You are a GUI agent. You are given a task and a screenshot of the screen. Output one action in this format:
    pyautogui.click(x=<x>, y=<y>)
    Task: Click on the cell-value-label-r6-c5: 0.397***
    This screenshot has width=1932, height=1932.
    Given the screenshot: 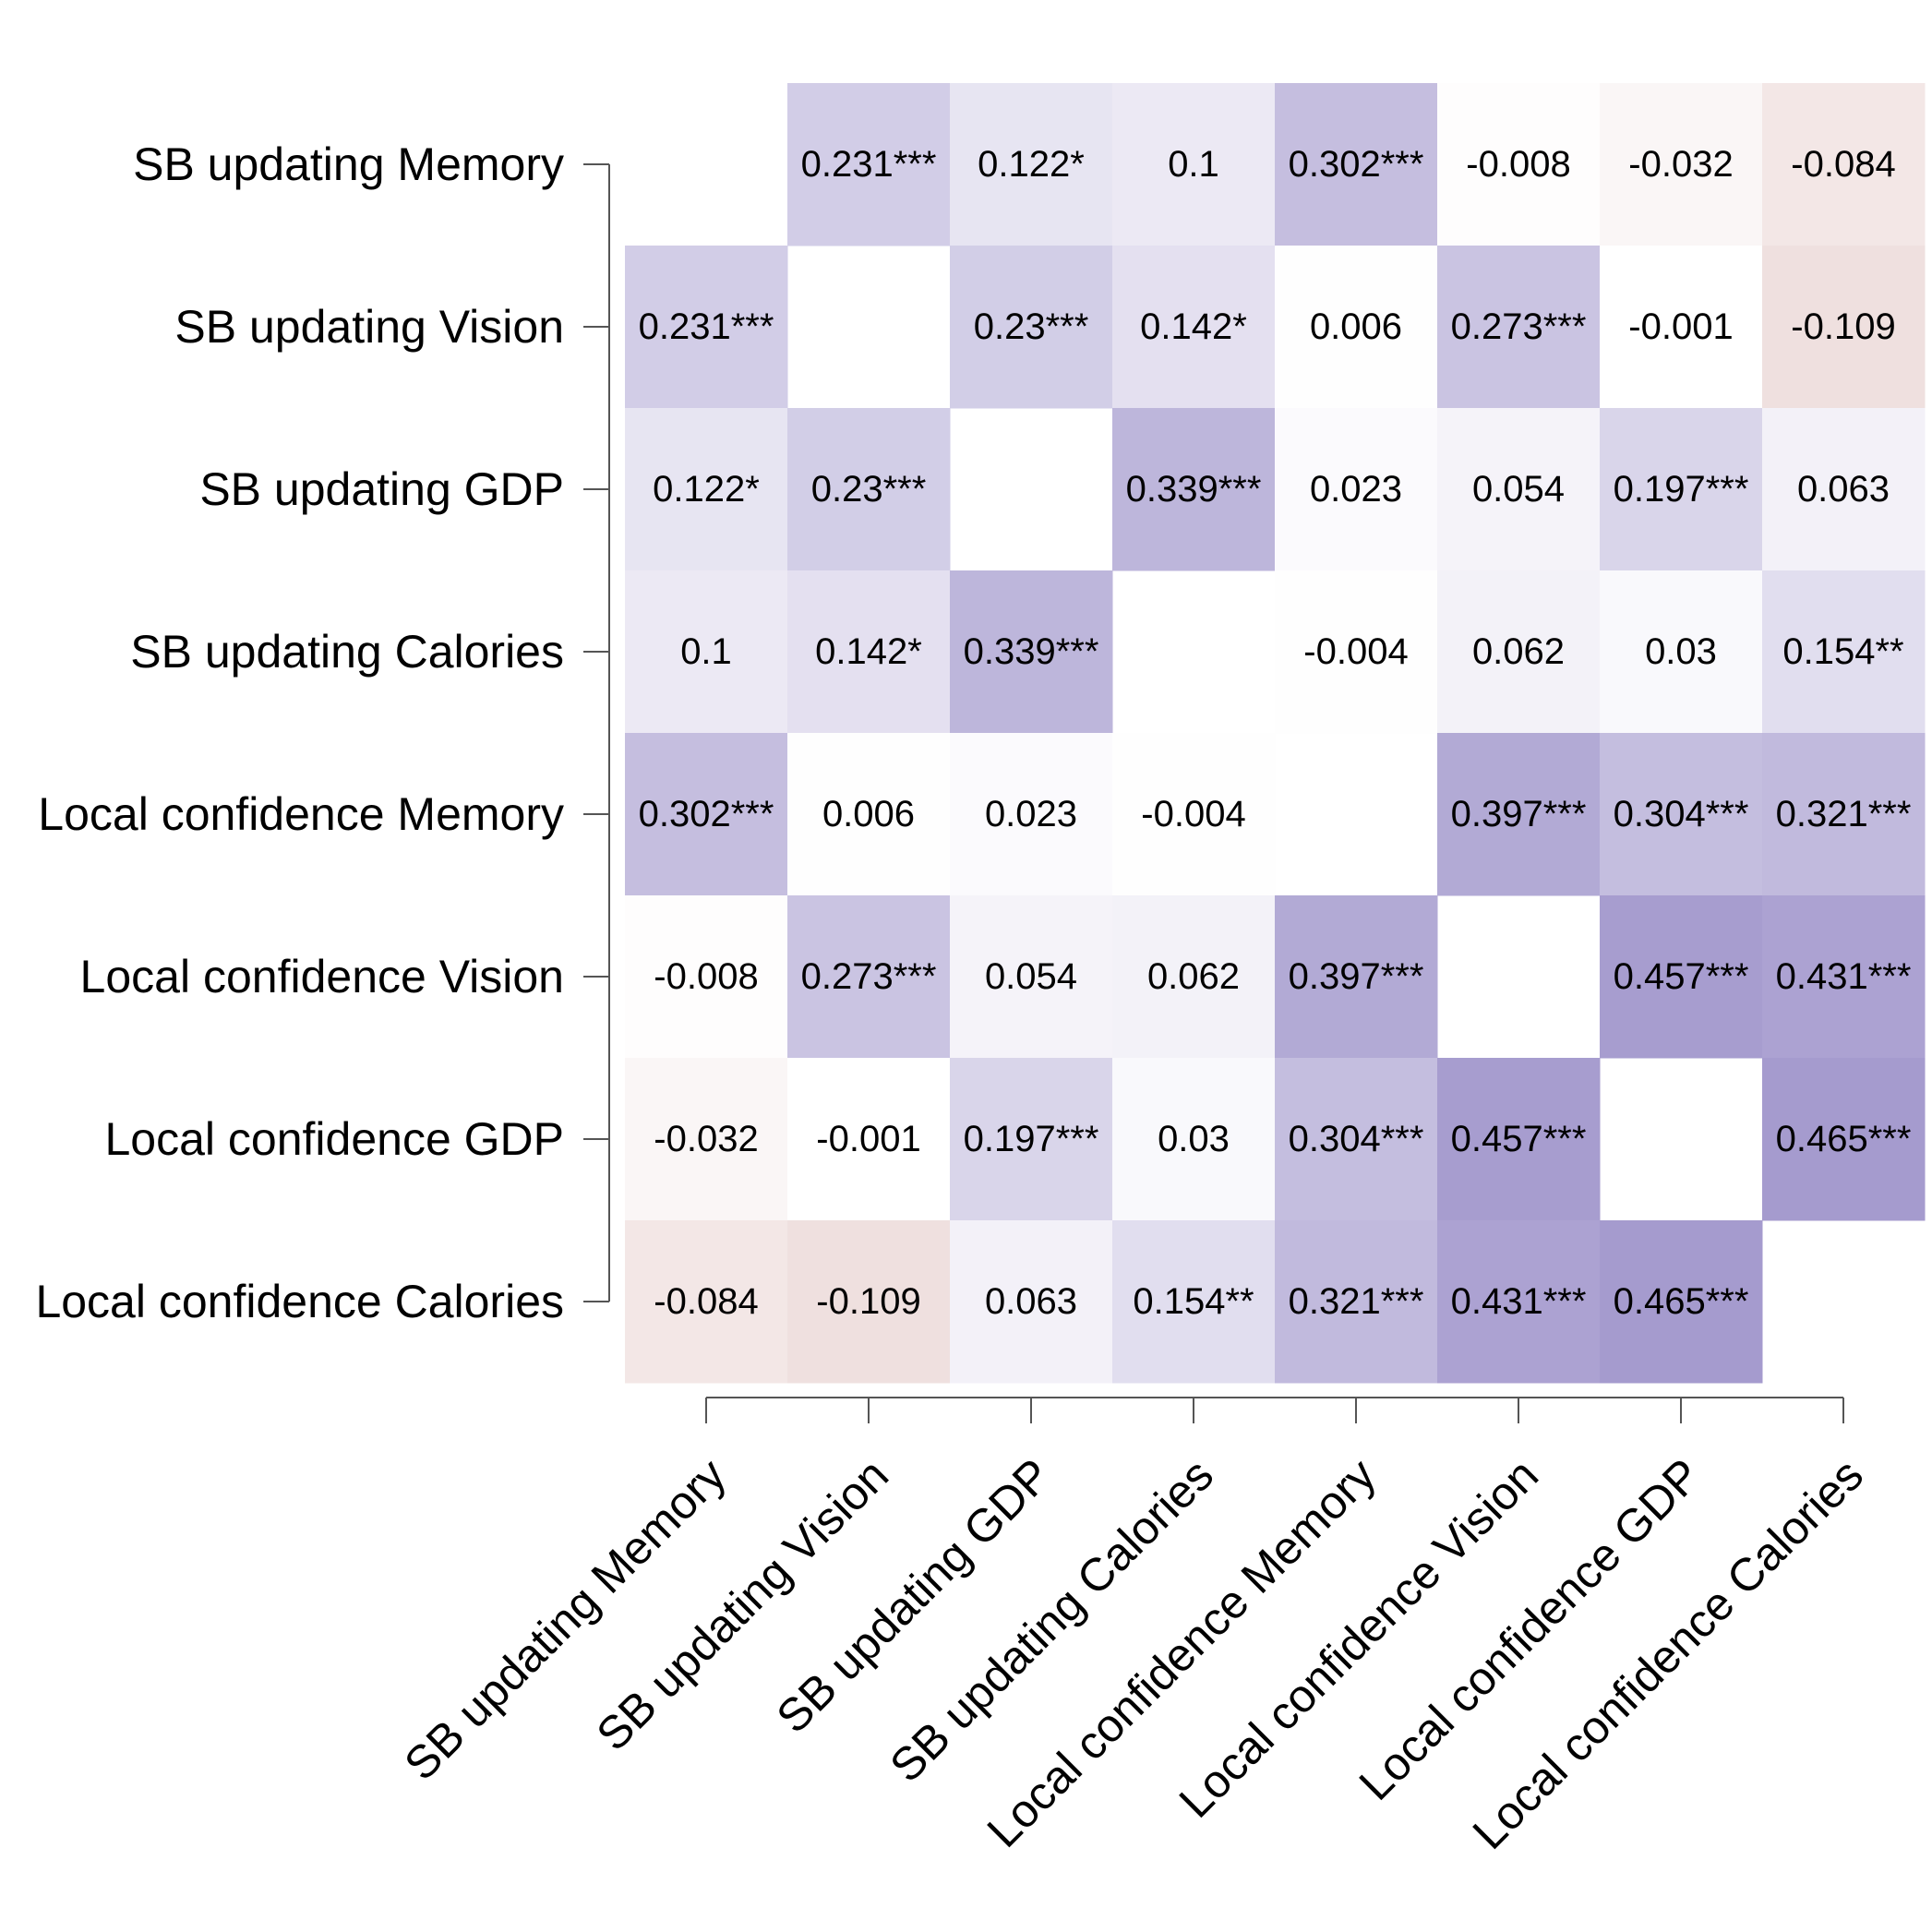 What is the action you would take?
    pyautogui.click(x=1356, y=976)
    